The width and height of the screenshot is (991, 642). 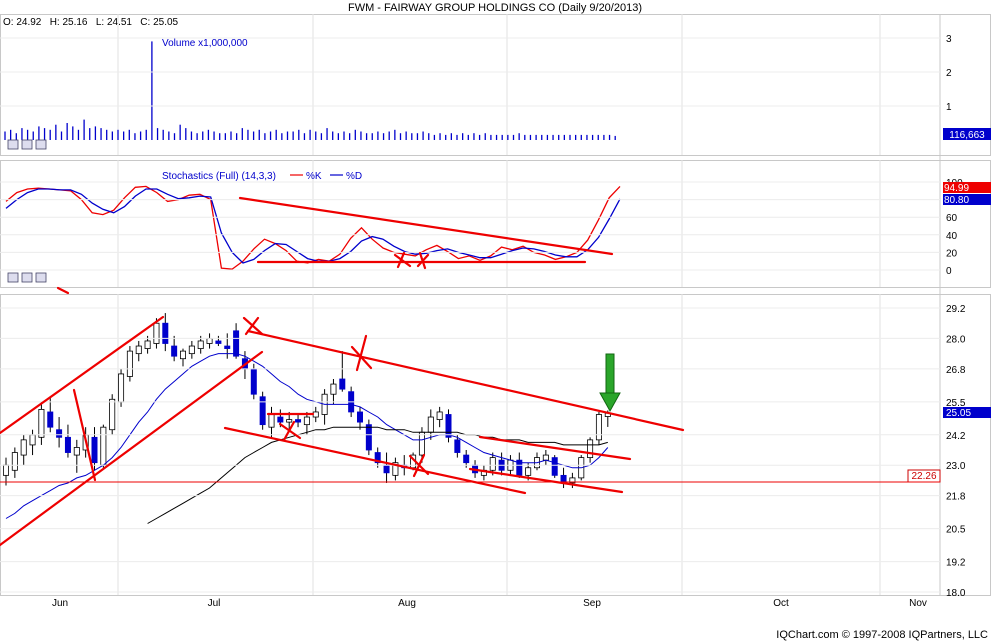 I want to click on x-tick-label: Nov, so click(x=918, y=603).